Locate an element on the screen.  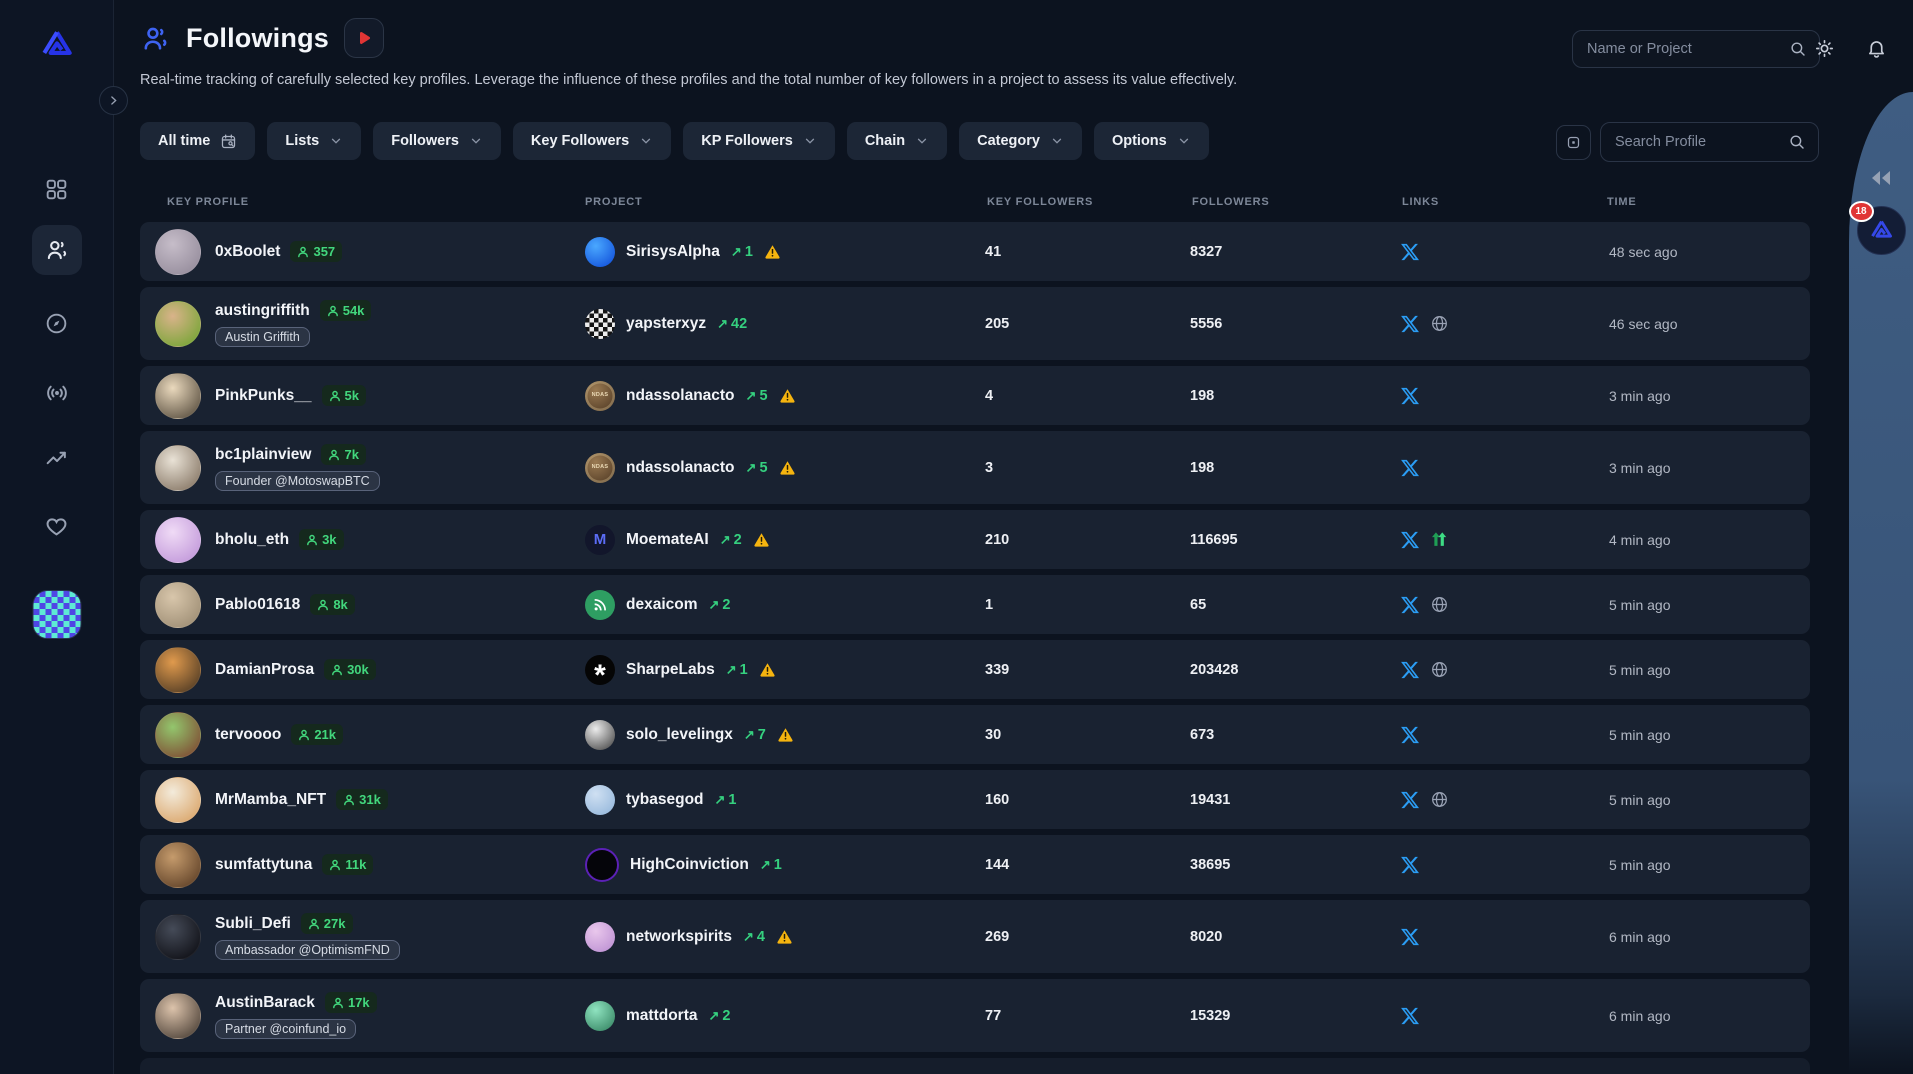
profile-name: MrMamba_NFT is located at coordinates (271, 799).